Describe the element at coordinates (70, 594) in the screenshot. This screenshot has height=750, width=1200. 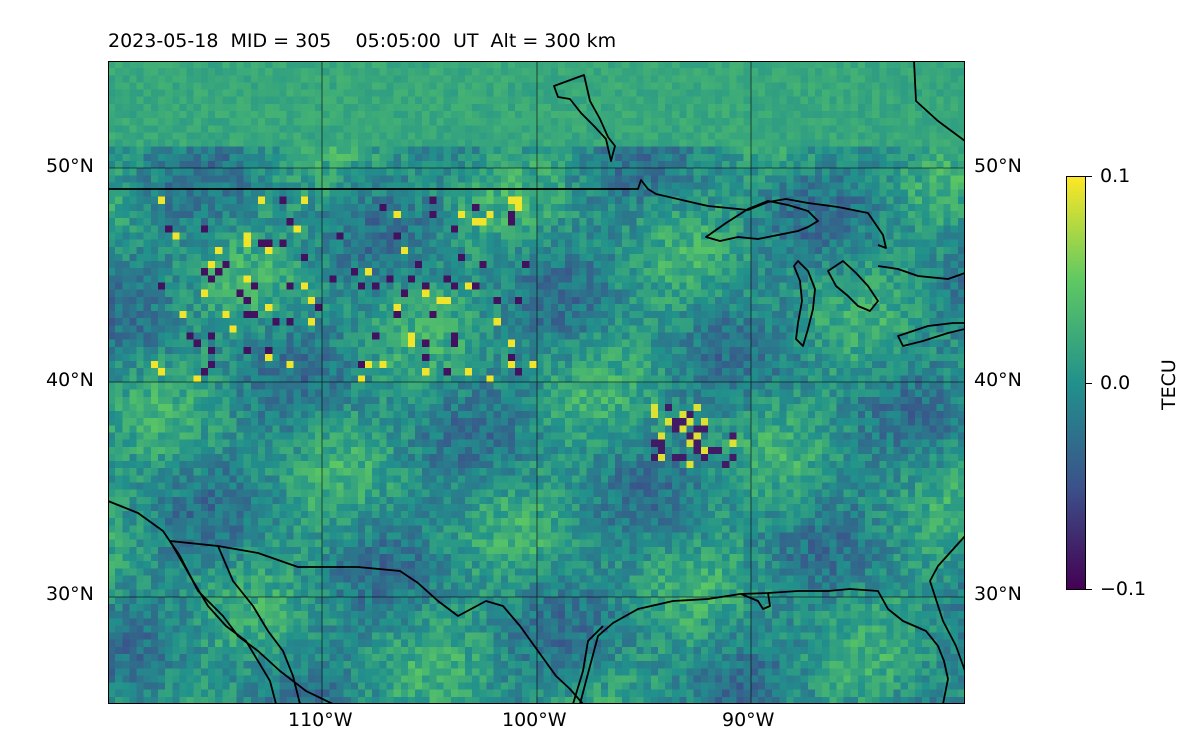
I see `lat-label-30n-left: 30°N` at that location.